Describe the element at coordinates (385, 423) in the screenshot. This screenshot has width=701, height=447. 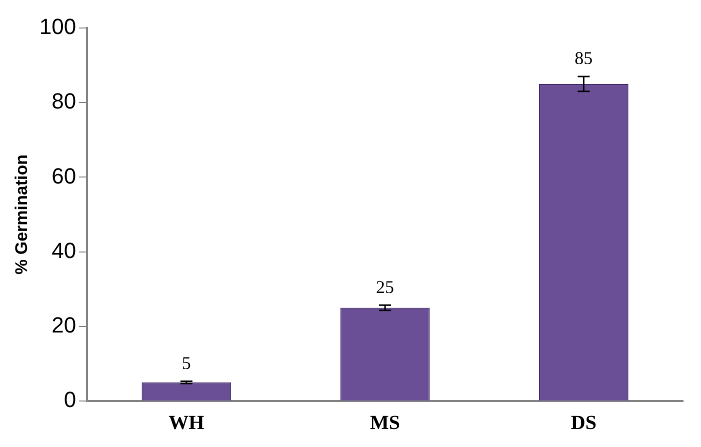
I see `x-tick-label: MS` at that location.